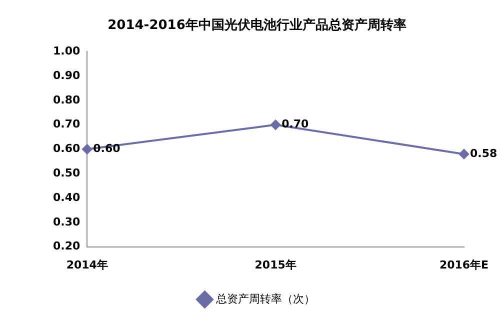 The height and width of the screenshot is (321, 504). Describe the element at coordinates (296, 124) in the screenshot. I see `data-label: 0.70` at that location.